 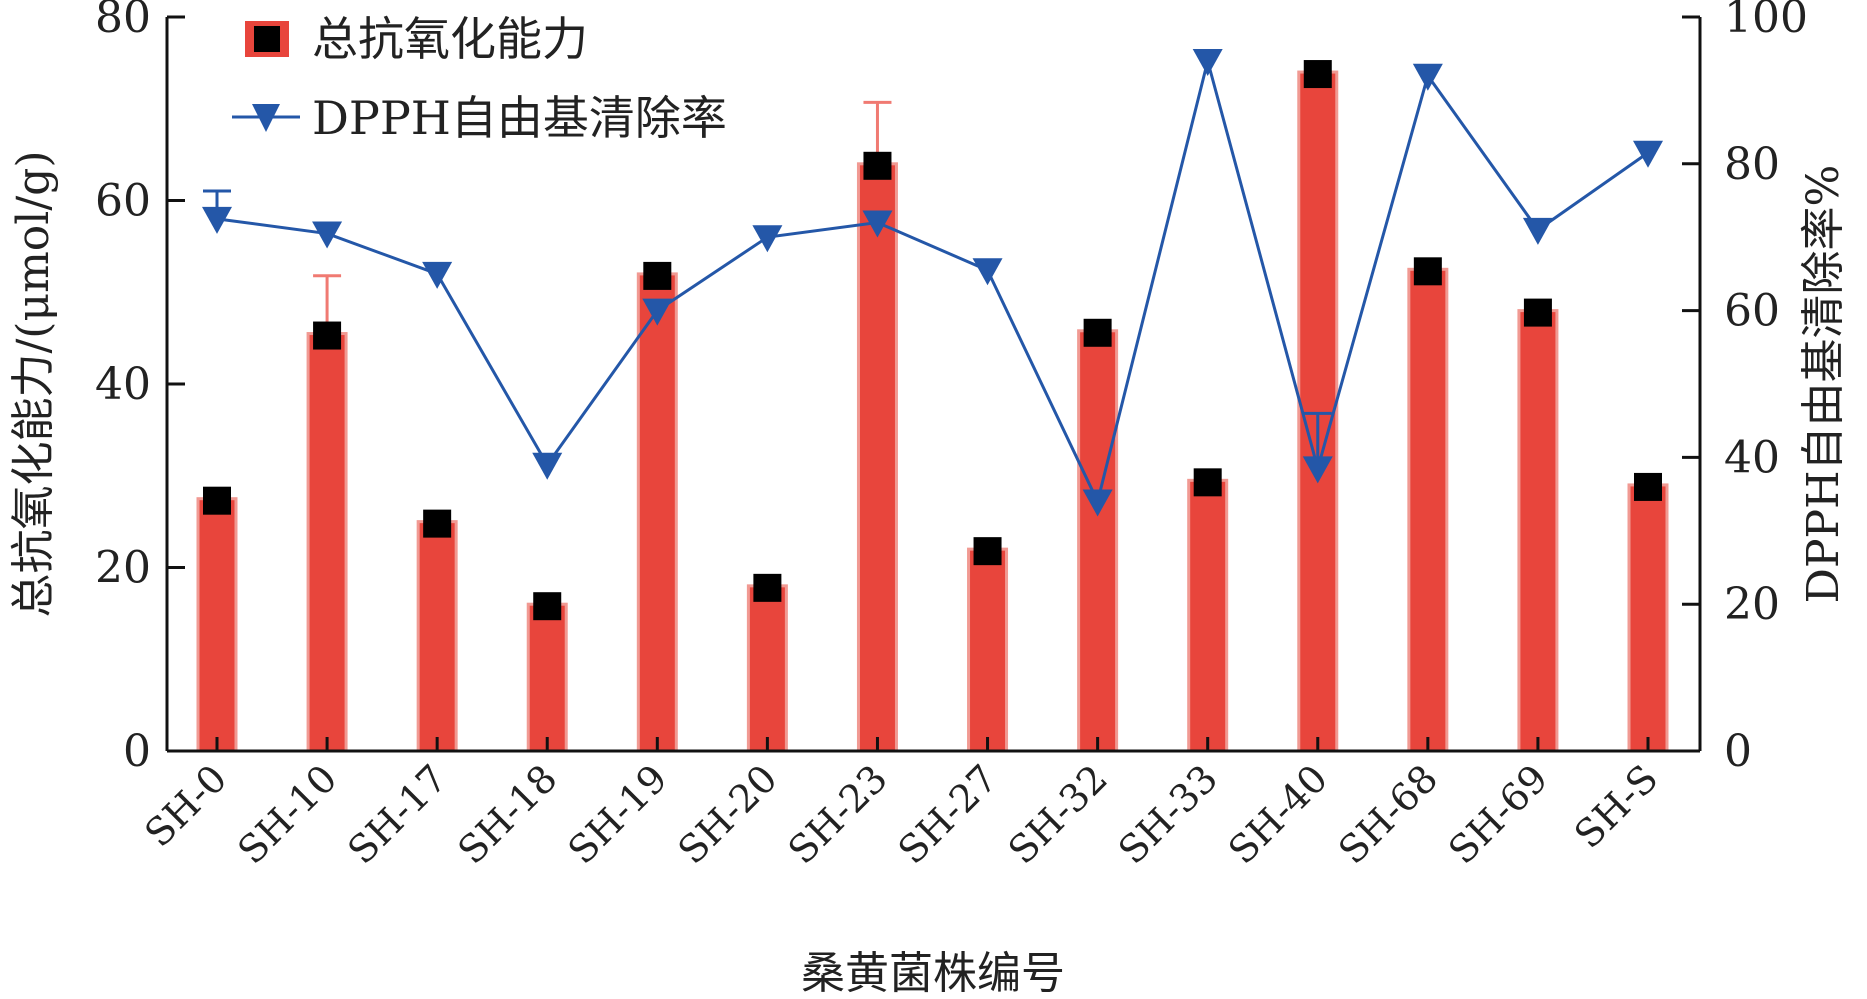 I want to click on legend-item-line: DPPH自由基清除率, so click(x=479, y=118).